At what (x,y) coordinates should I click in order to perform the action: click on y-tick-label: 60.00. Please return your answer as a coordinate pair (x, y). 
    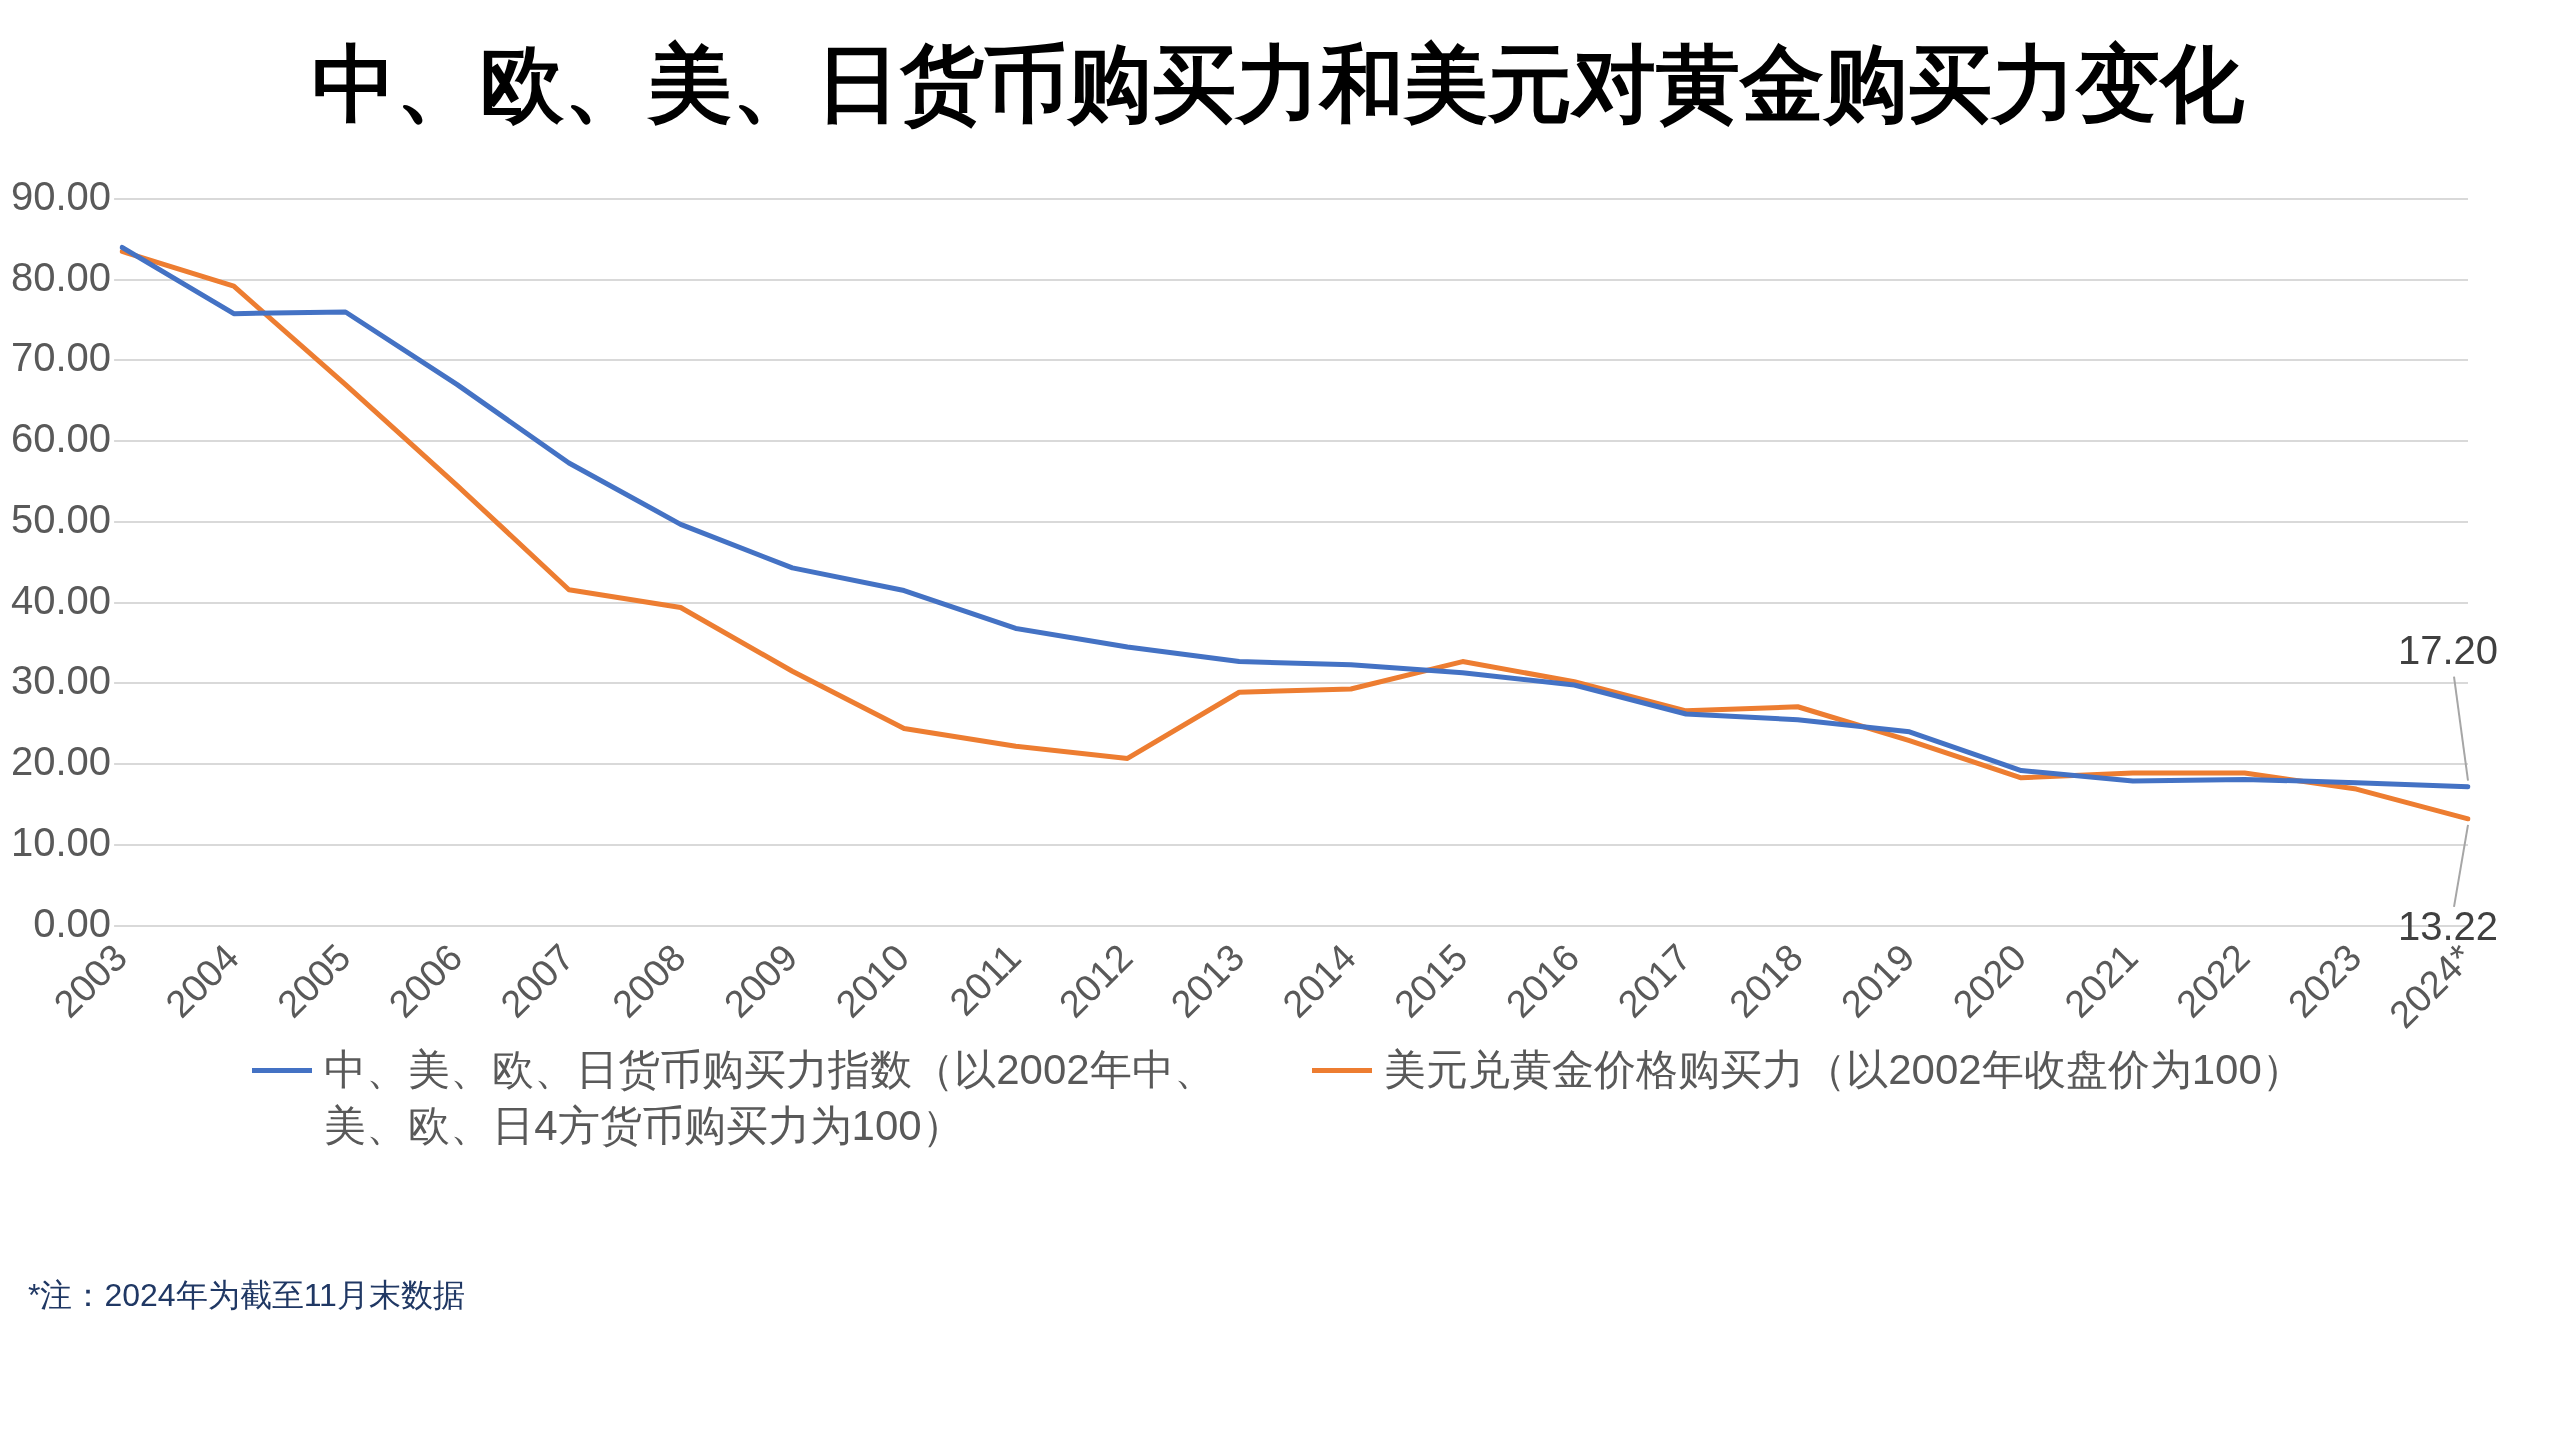
    Looking at the image, I should click on (61, 438).